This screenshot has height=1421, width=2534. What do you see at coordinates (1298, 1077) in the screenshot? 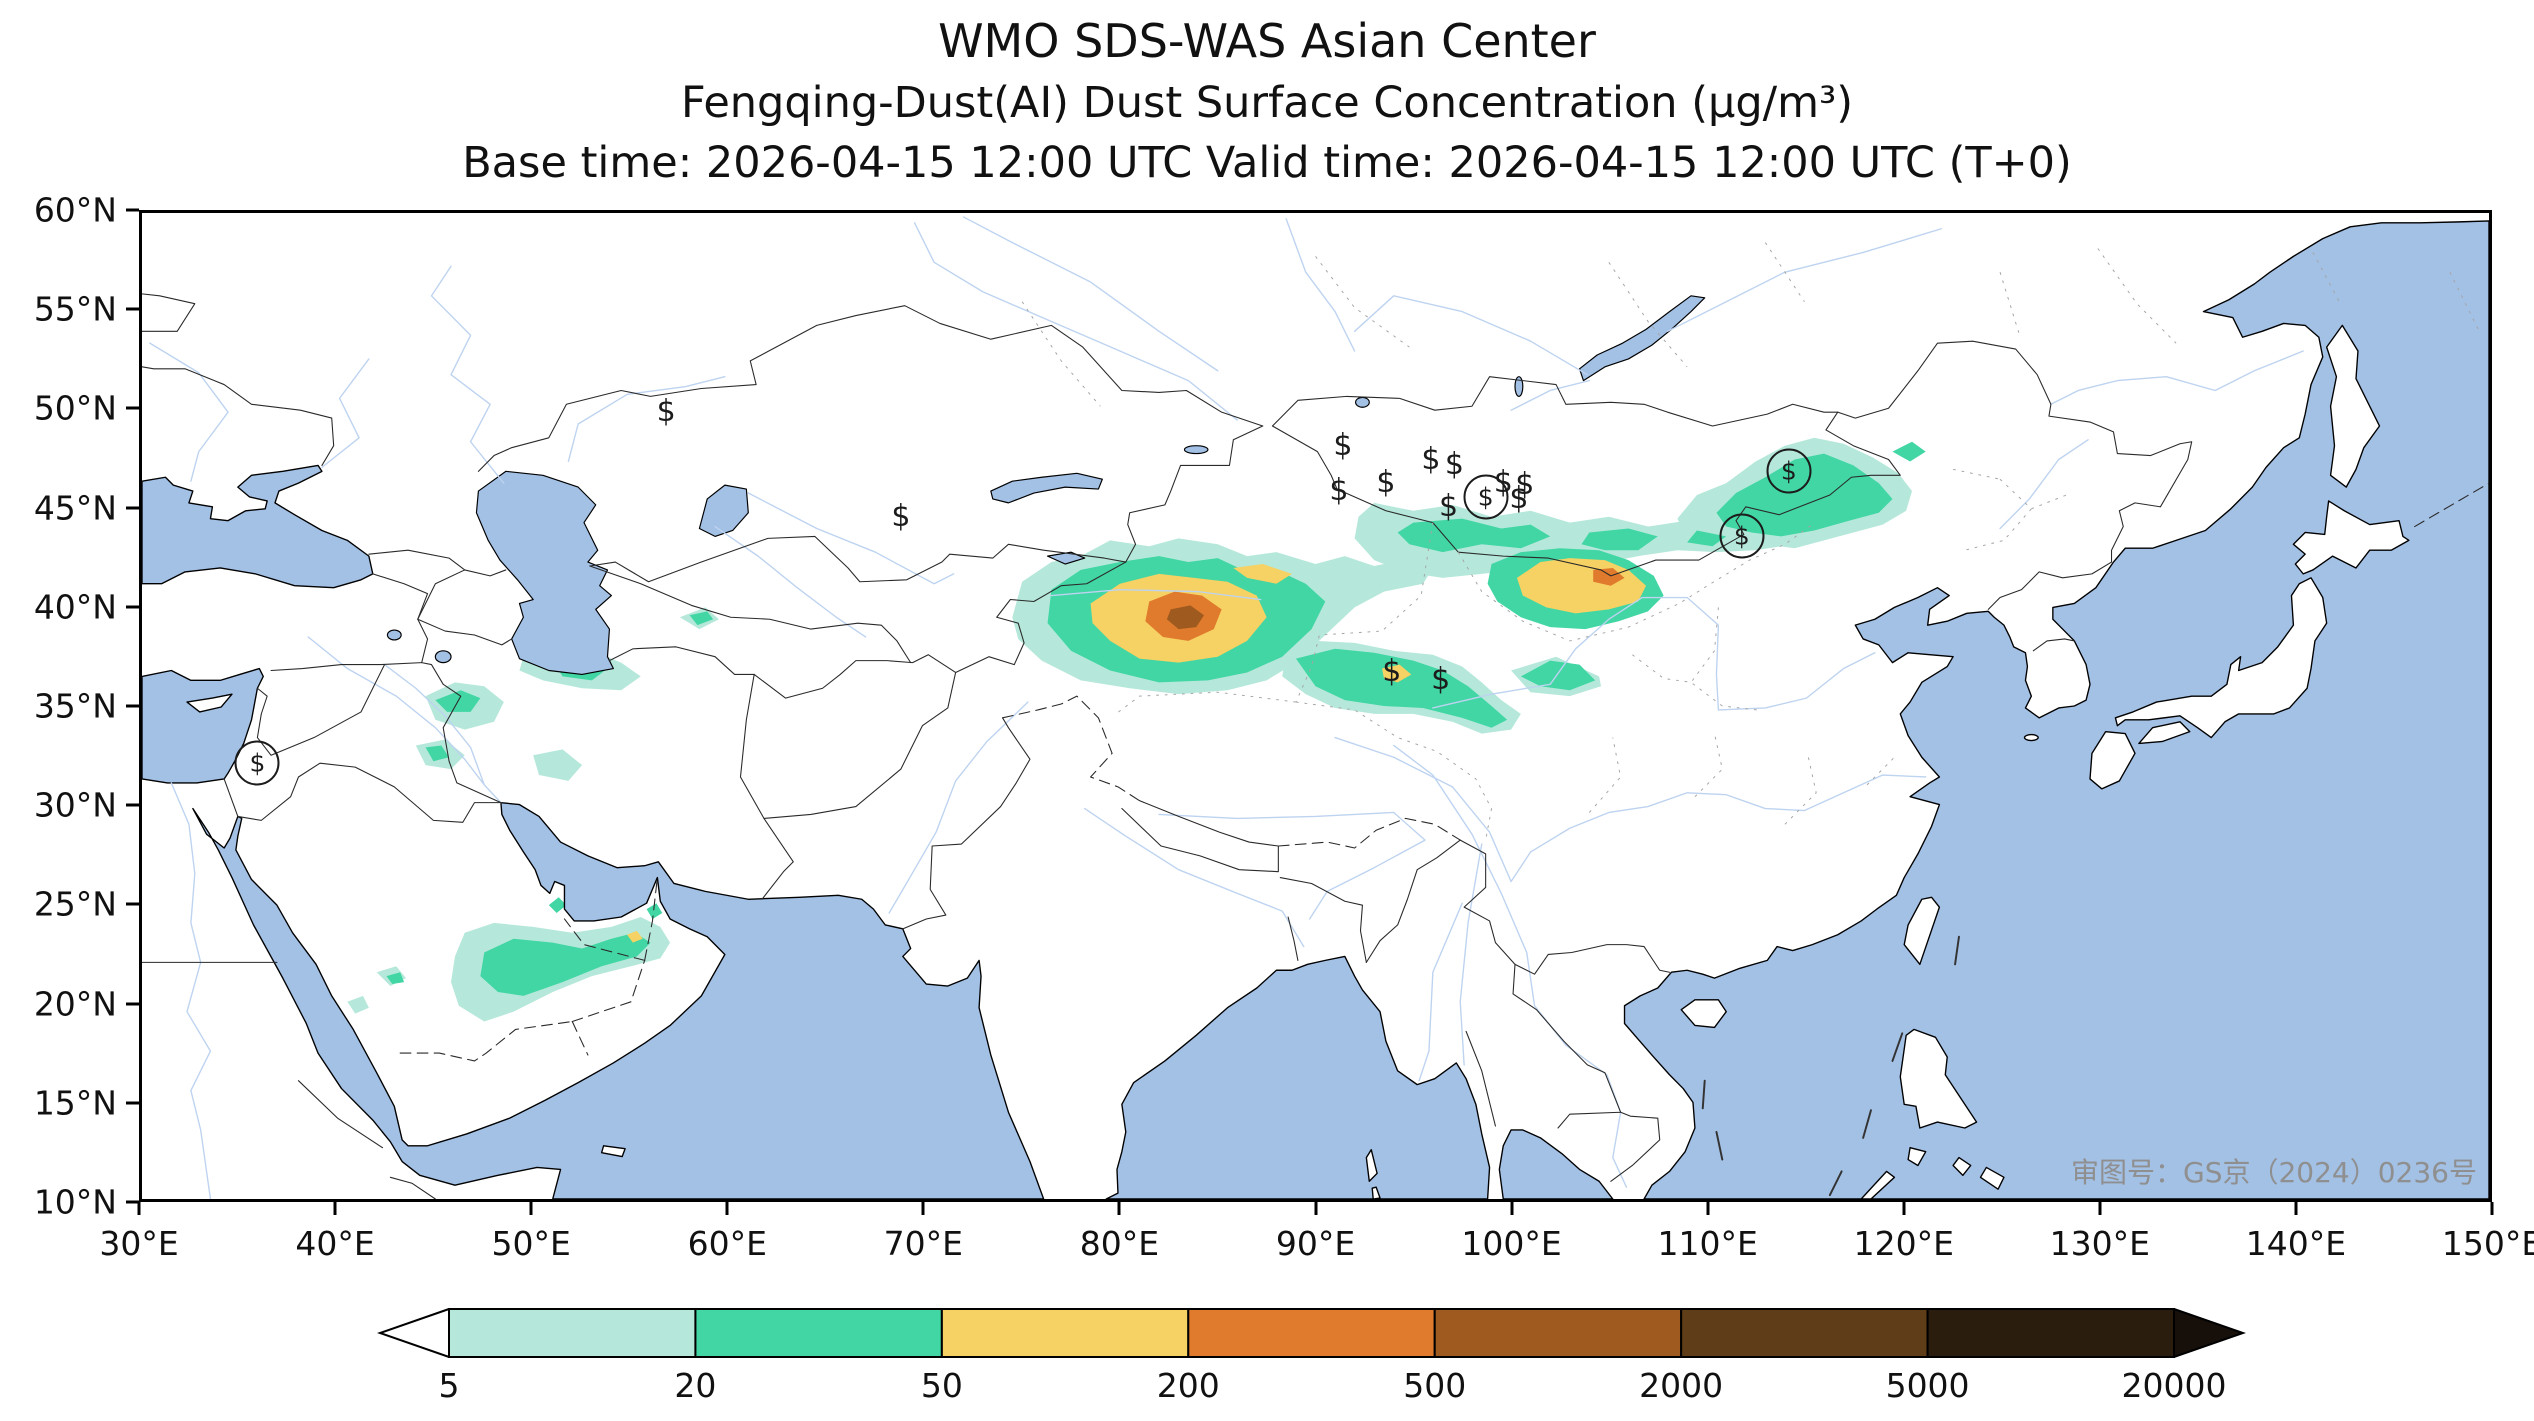
I see `bay-of-bengal` at bounding box center [1298, 1077].